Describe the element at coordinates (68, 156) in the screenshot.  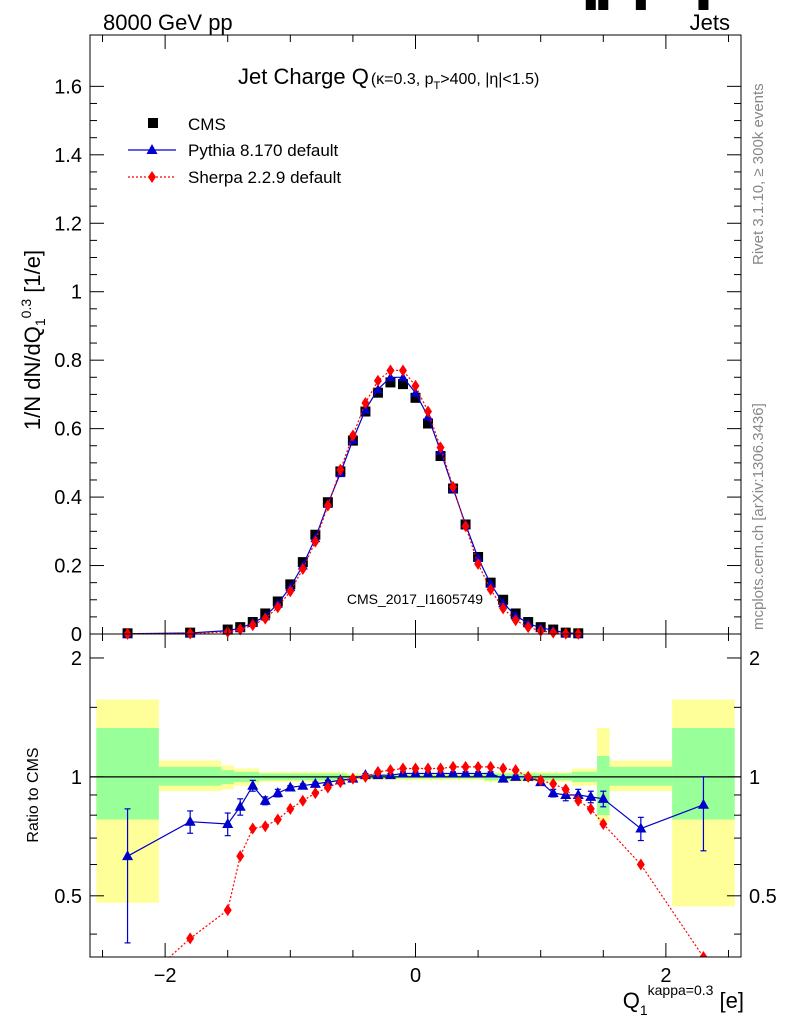
I see `main-y-tick-label: 1.4` at that location.